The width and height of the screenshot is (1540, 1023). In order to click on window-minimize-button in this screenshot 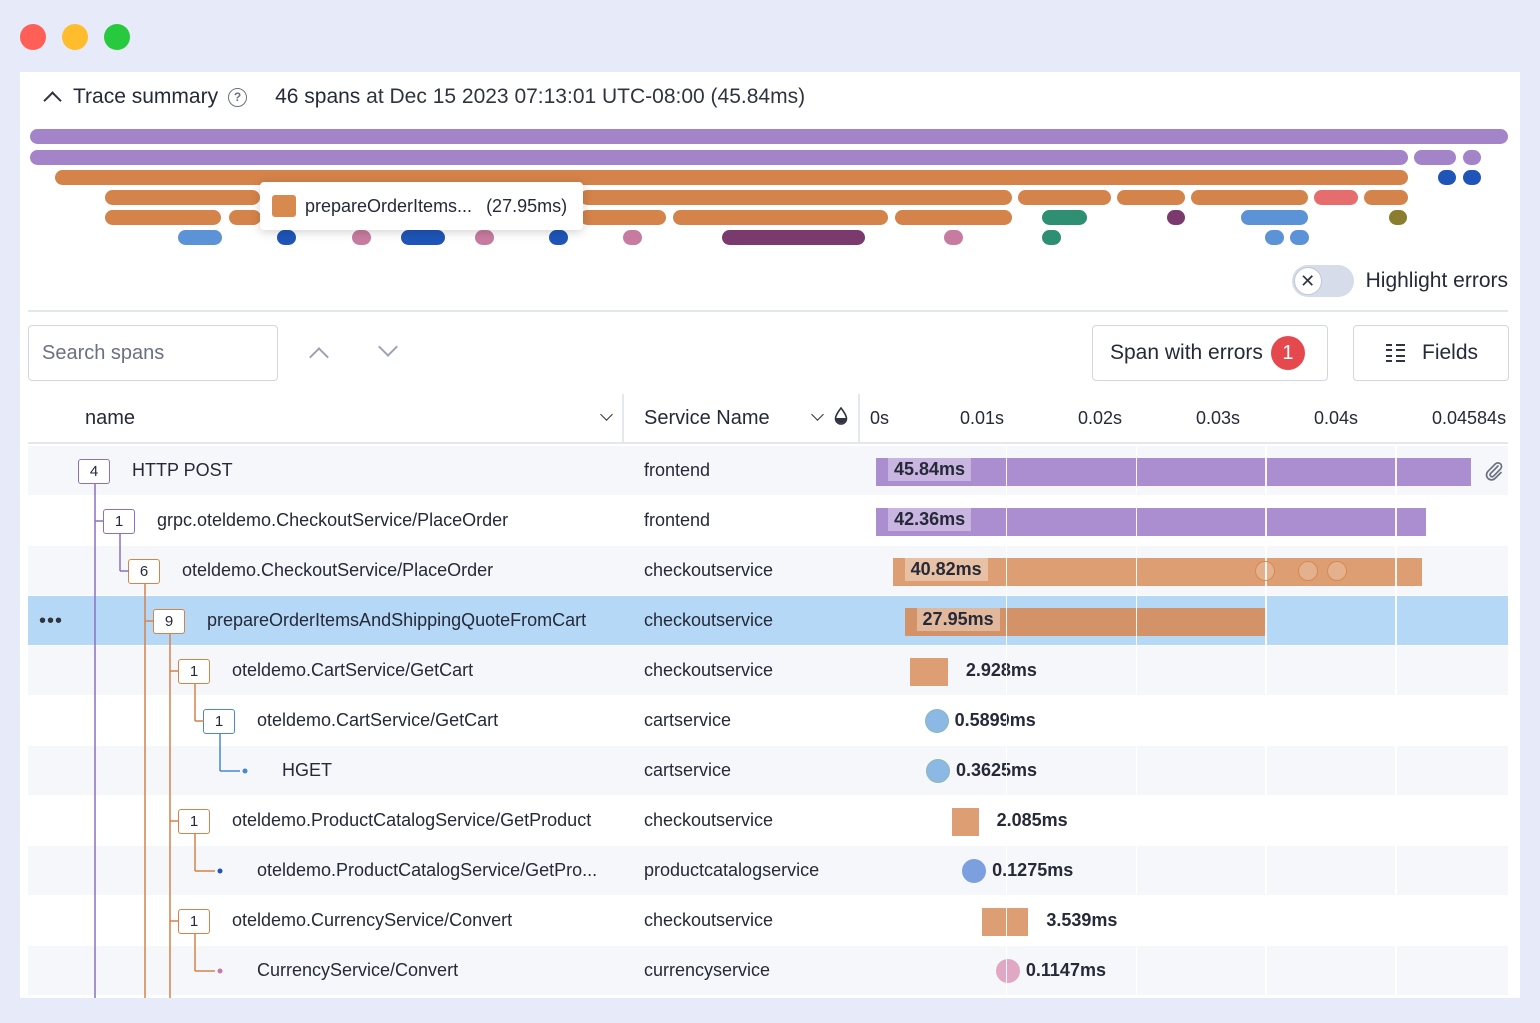, I will do `click(75, 37)`.